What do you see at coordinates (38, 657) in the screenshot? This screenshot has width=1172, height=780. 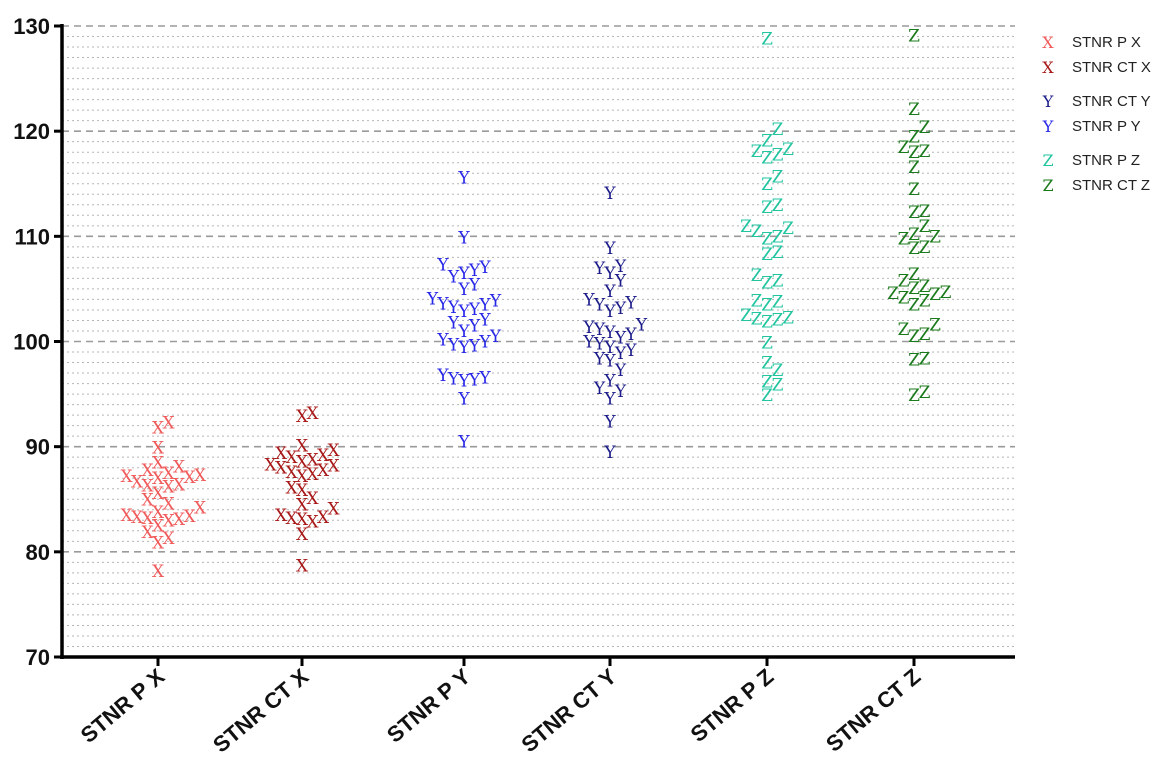 I see `y-tick-label: 70` at bounding box center [38, 657].